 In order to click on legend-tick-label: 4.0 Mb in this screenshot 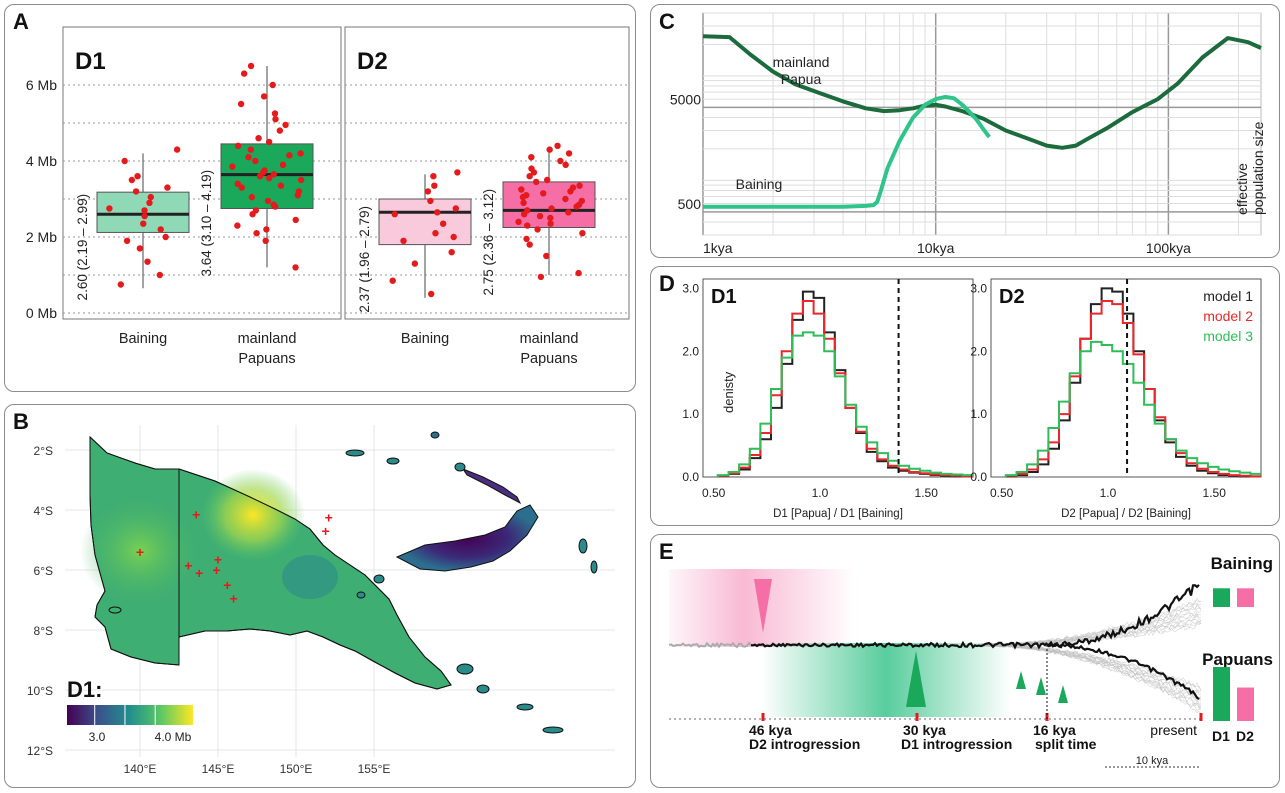, I will do `click(173, 737)`.